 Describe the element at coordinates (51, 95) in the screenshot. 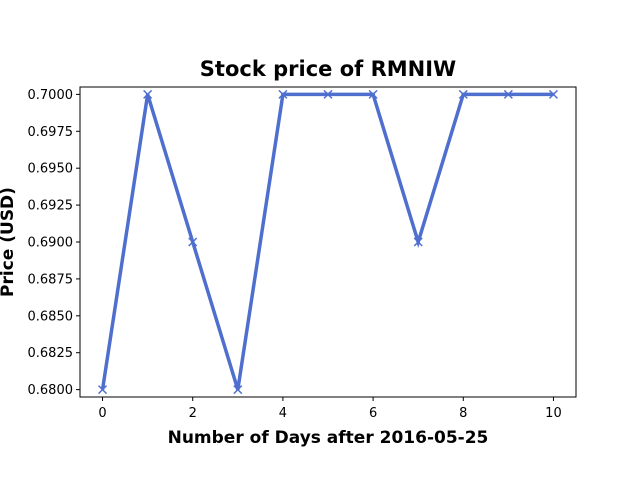

I see `y-tick-label: 0.7000` at that location.